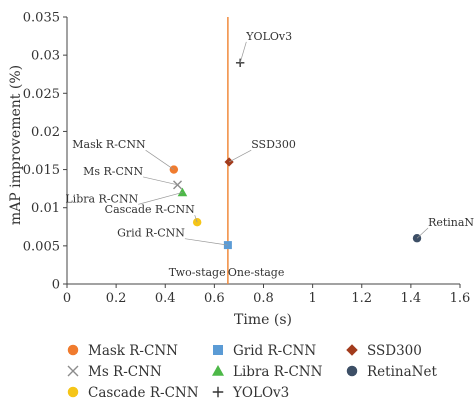 Image resolution: width=474 pixels, height=405 pixels. Describe the element at coordinates (143, 393) in the screenshot. I see `legend-label: Cascade R-CNN` at that location.